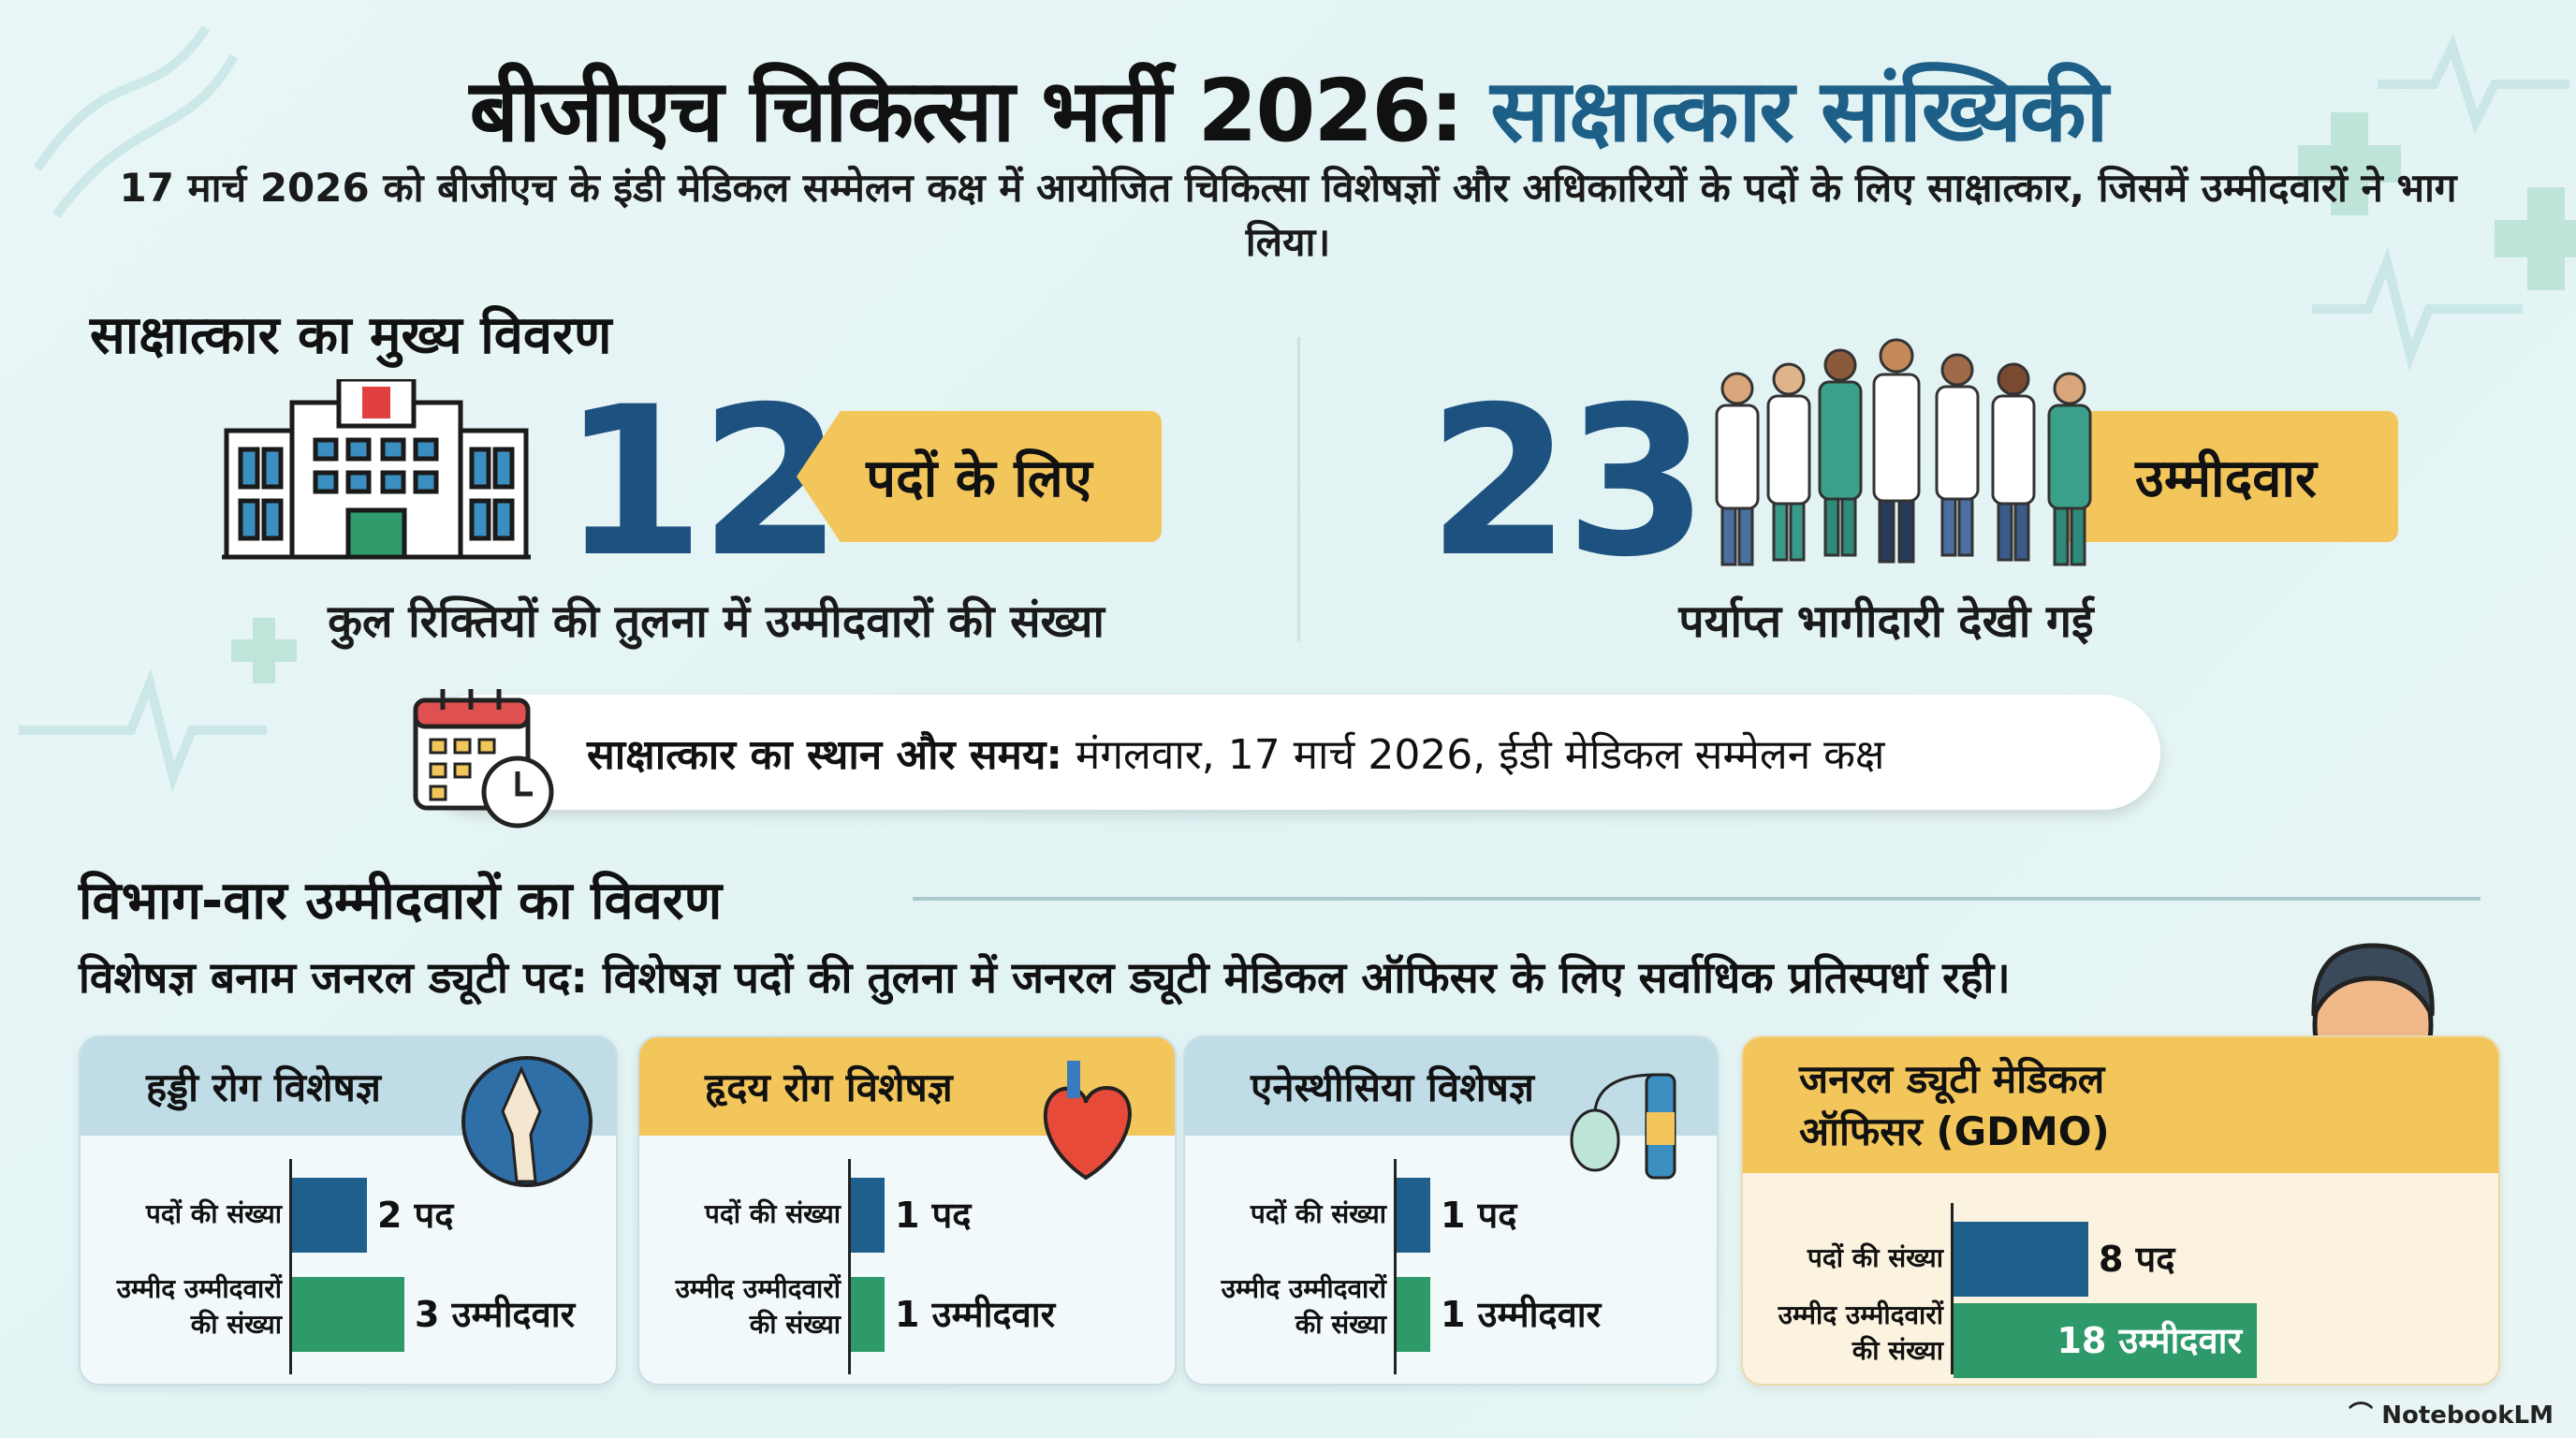 The height and width of the screenshot is (1438, 2576). I want to click on knee-joint-icon, so click(527, 1121).